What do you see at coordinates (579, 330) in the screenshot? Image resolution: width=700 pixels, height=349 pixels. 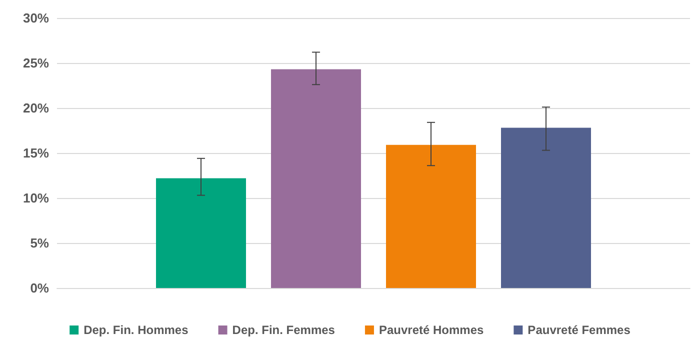 I see `legend-label: Pauvreté Femmes` at bounding box center [579, 330].